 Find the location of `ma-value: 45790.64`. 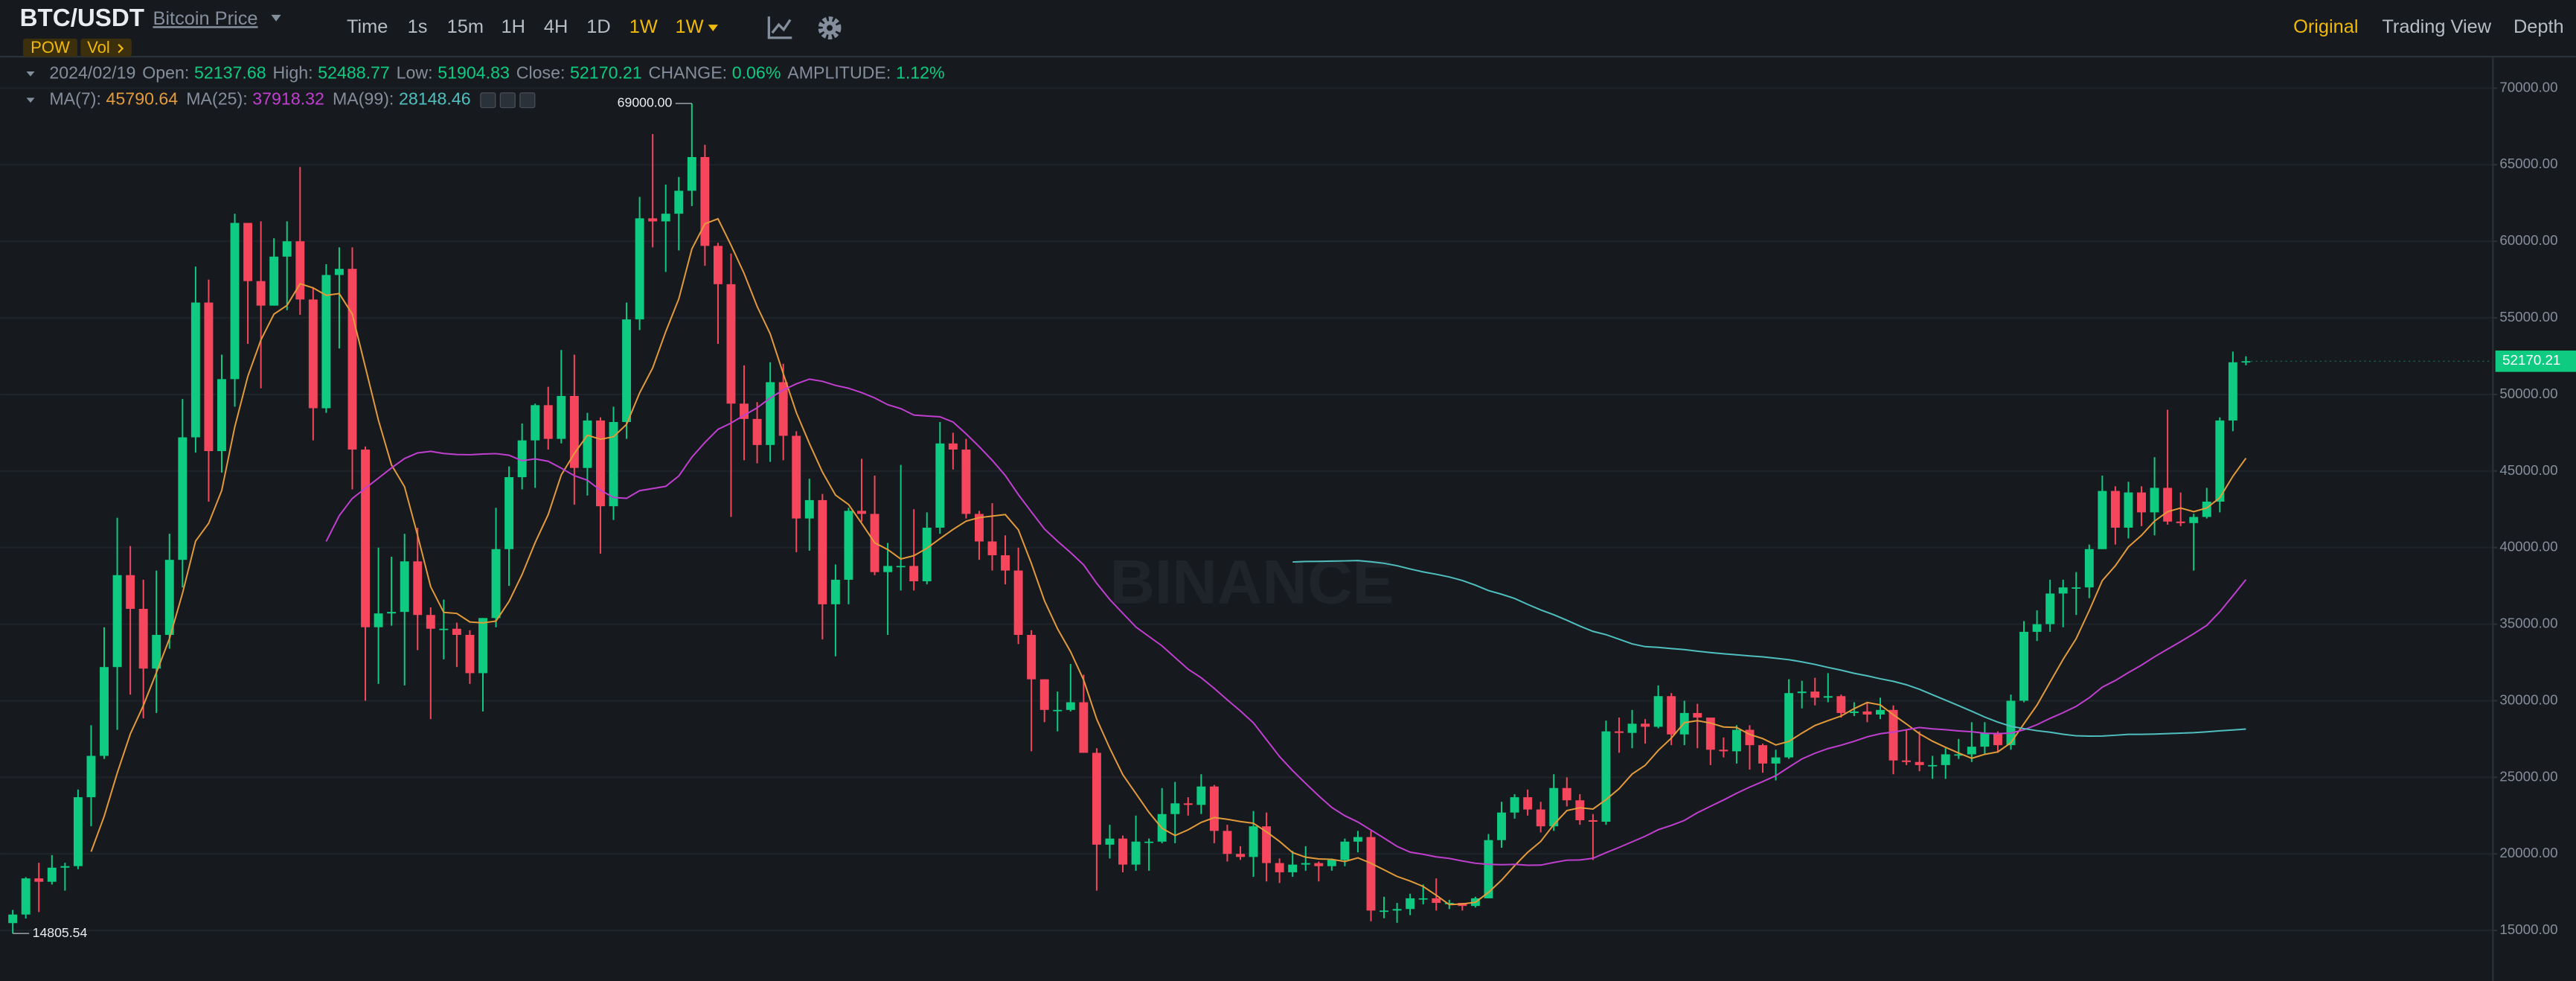

ma-value: 45790.64 is located at coordinates (143, 99).